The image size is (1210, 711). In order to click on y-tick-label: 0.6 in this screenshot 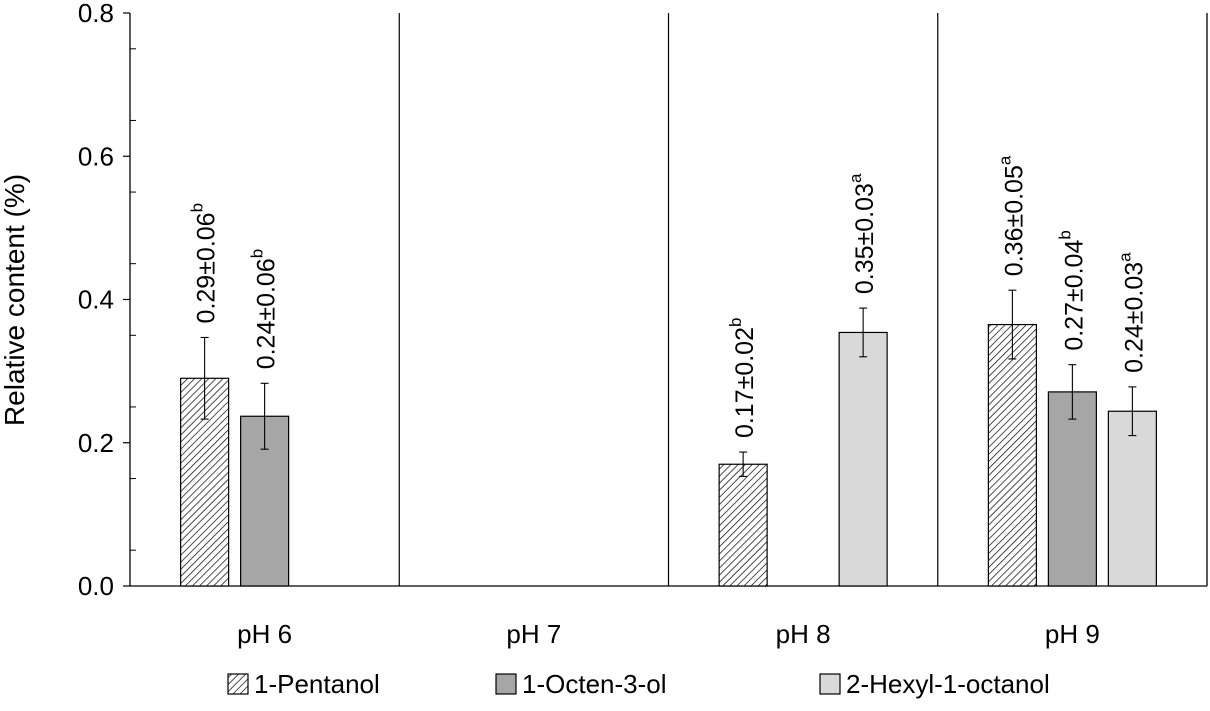, I will do `click(96, 156)`.